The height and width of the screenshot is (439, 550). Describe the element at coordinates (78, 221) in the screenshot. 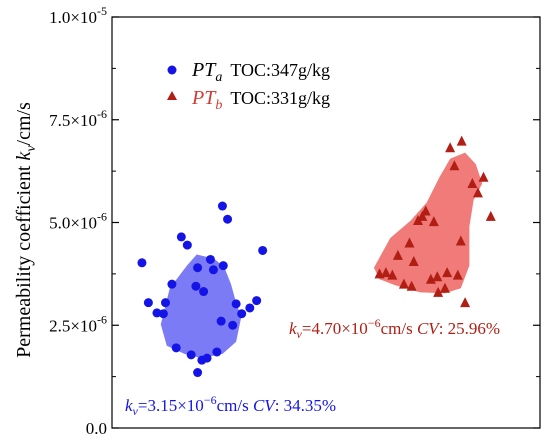

I see `y-tick-label: 5.0×10⁻⁶` at that location.